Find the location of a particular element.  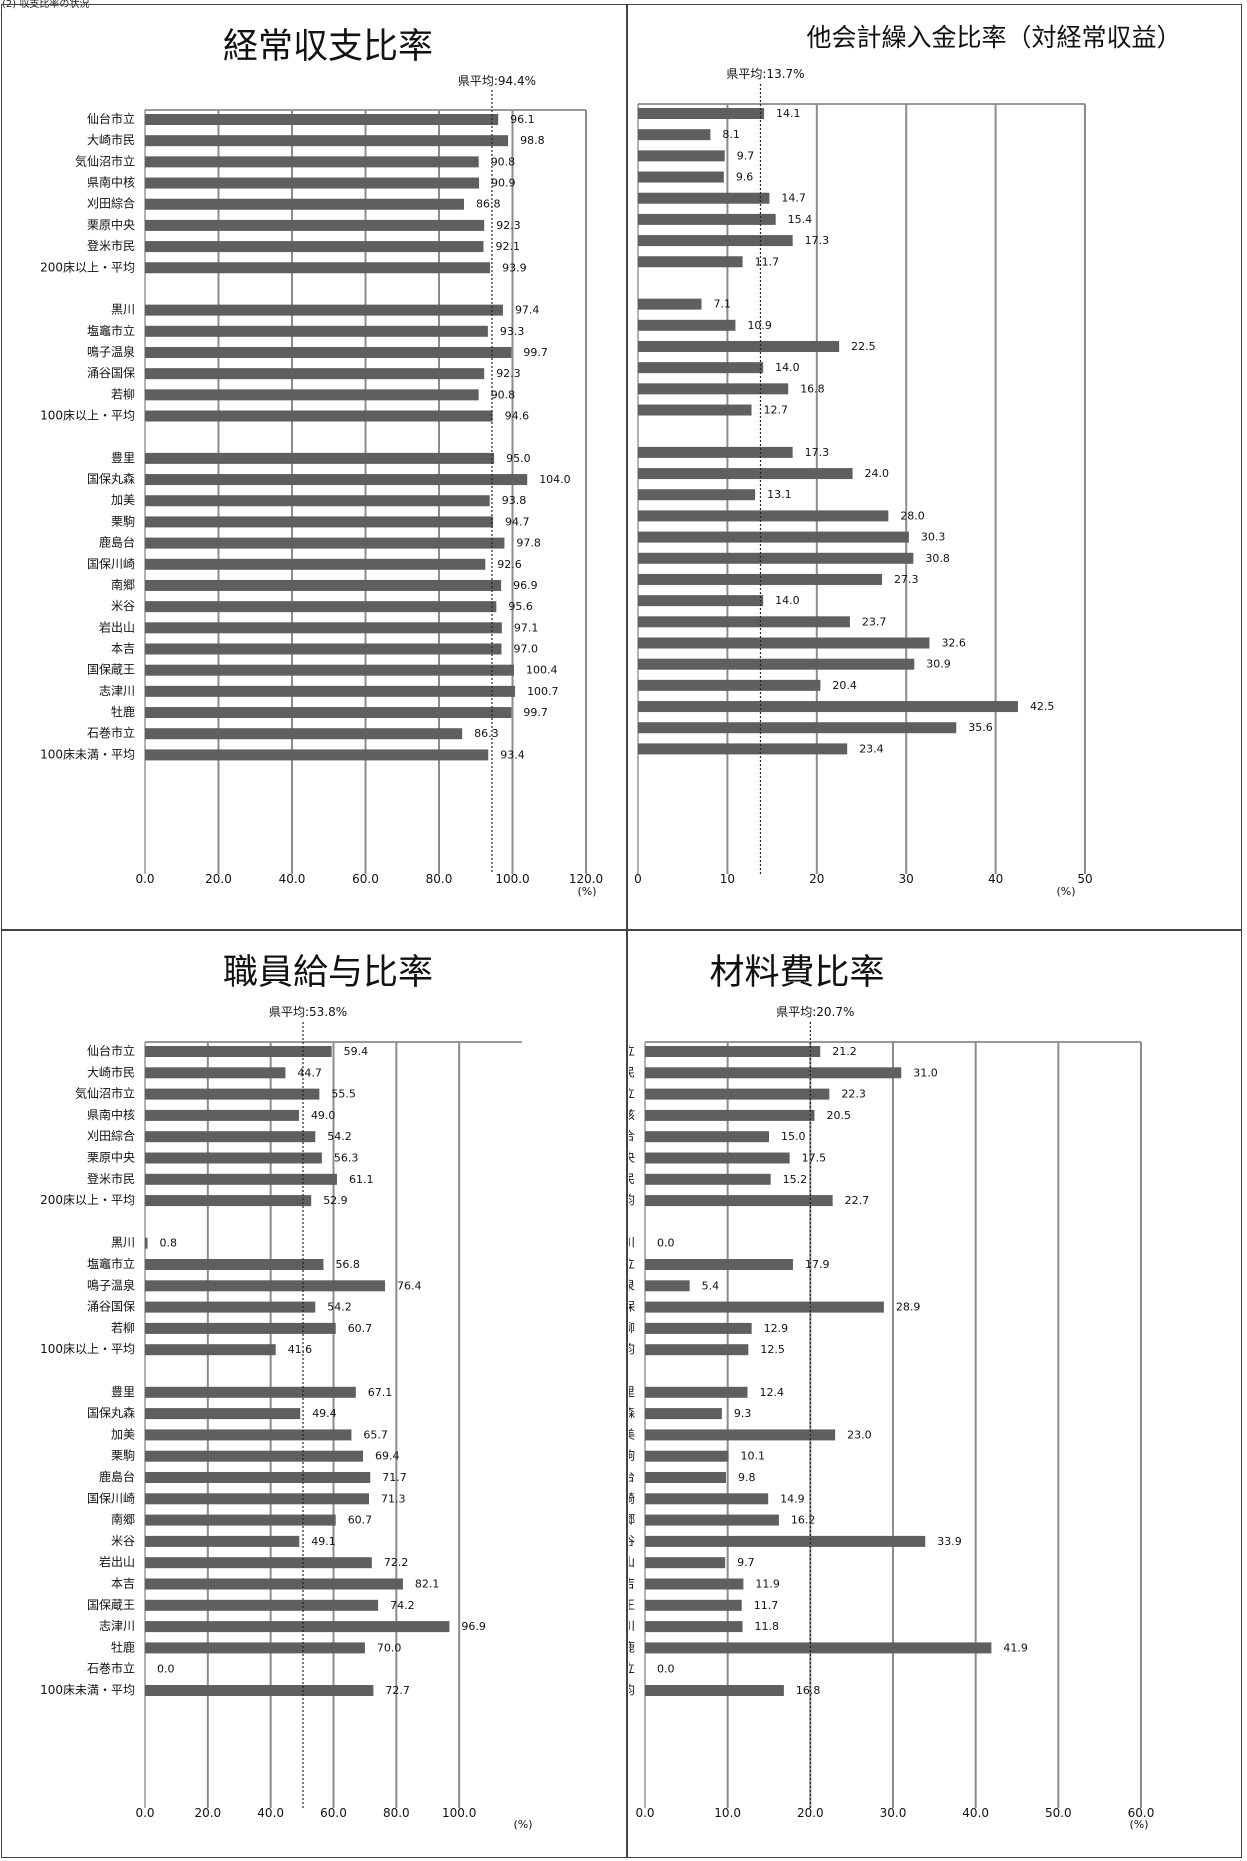

value-label: 21.2 is located at coordinates (844, 1051).